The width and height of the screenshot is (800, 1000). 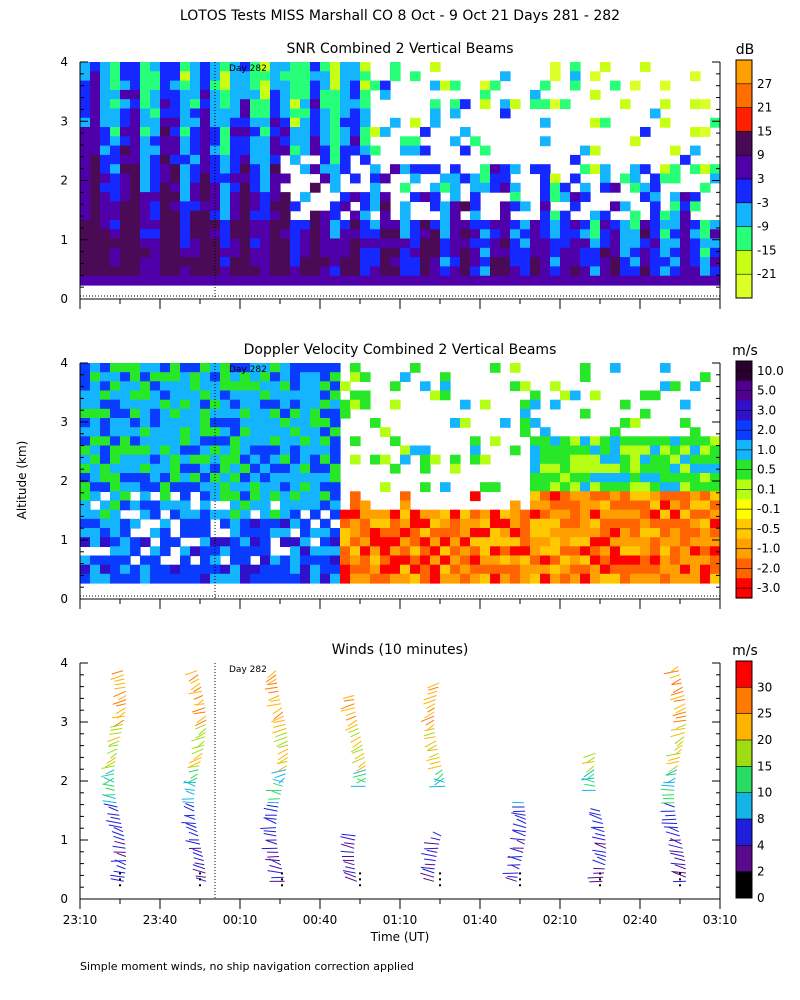 What do you see at coordinates (766, 450) in the screenshot?
I see `colorbar-tick-label: 1.0` at bounding box center [766, 450].